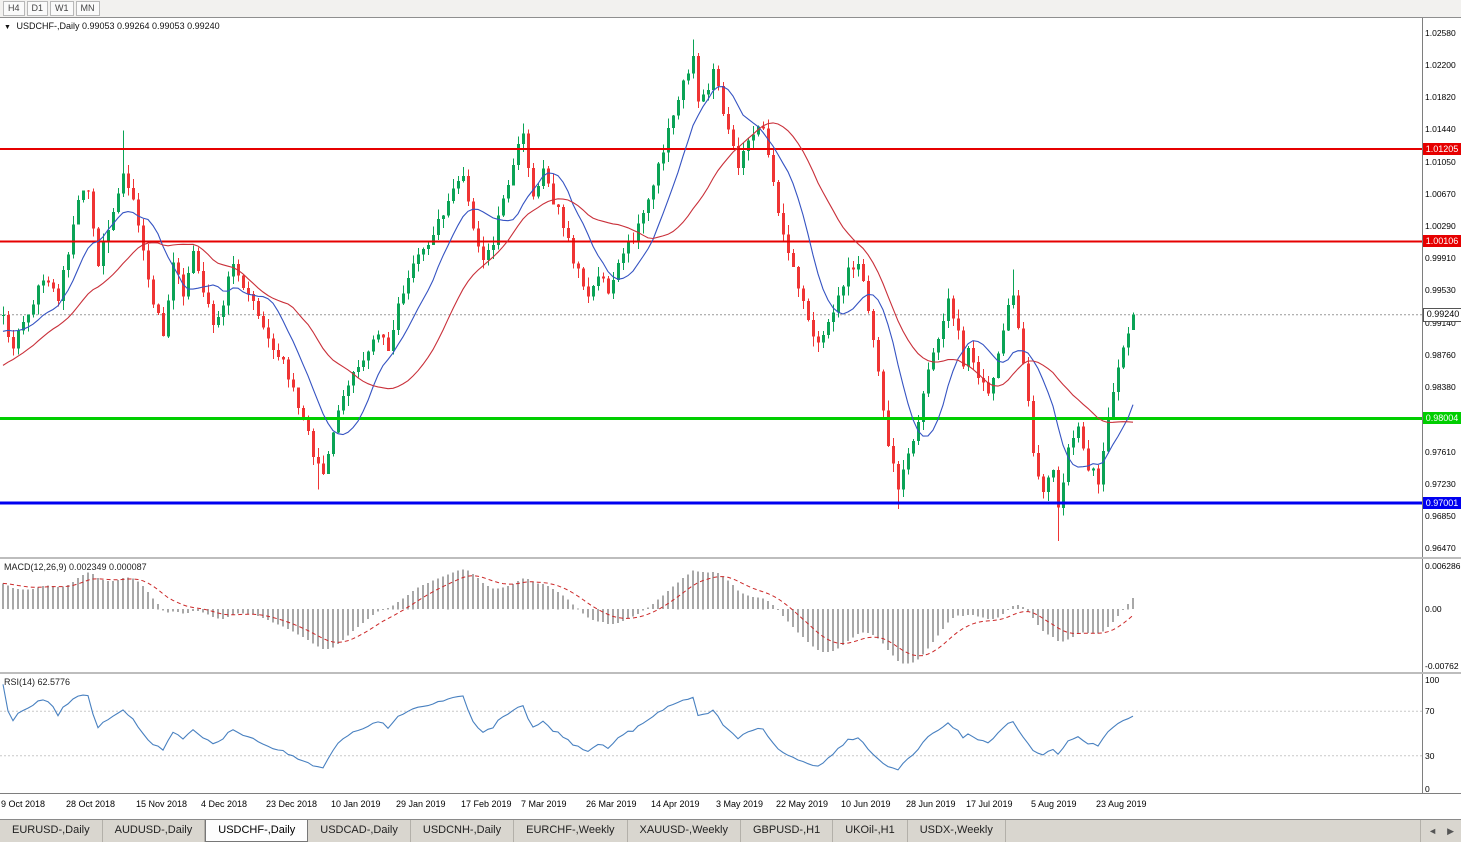 The image size is (1461, 842). Describe the element at coordinates (1440, 65) in the screenshot. I see `price-tick: 1.02200` at that location.